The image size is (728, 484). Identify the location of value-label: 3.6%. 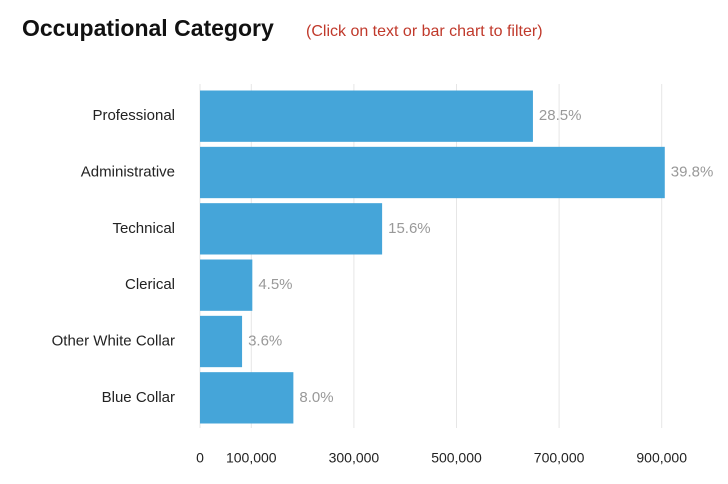
(265, 340).